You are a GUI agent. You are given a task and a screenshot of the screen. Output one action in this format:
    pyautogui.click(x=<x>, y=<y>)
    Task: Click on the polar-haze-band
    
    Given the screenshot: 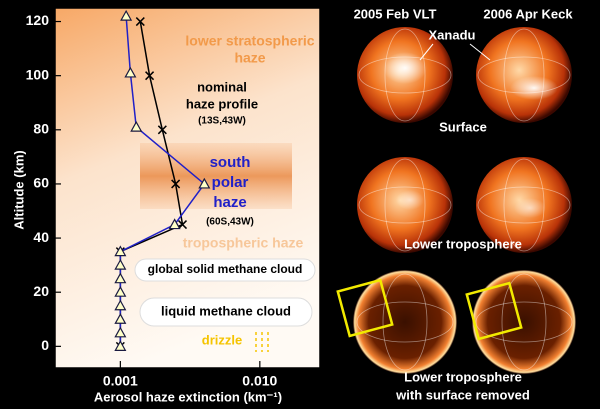 What is the action you would take?
    pyautogui.click(x=216, y=176)
    